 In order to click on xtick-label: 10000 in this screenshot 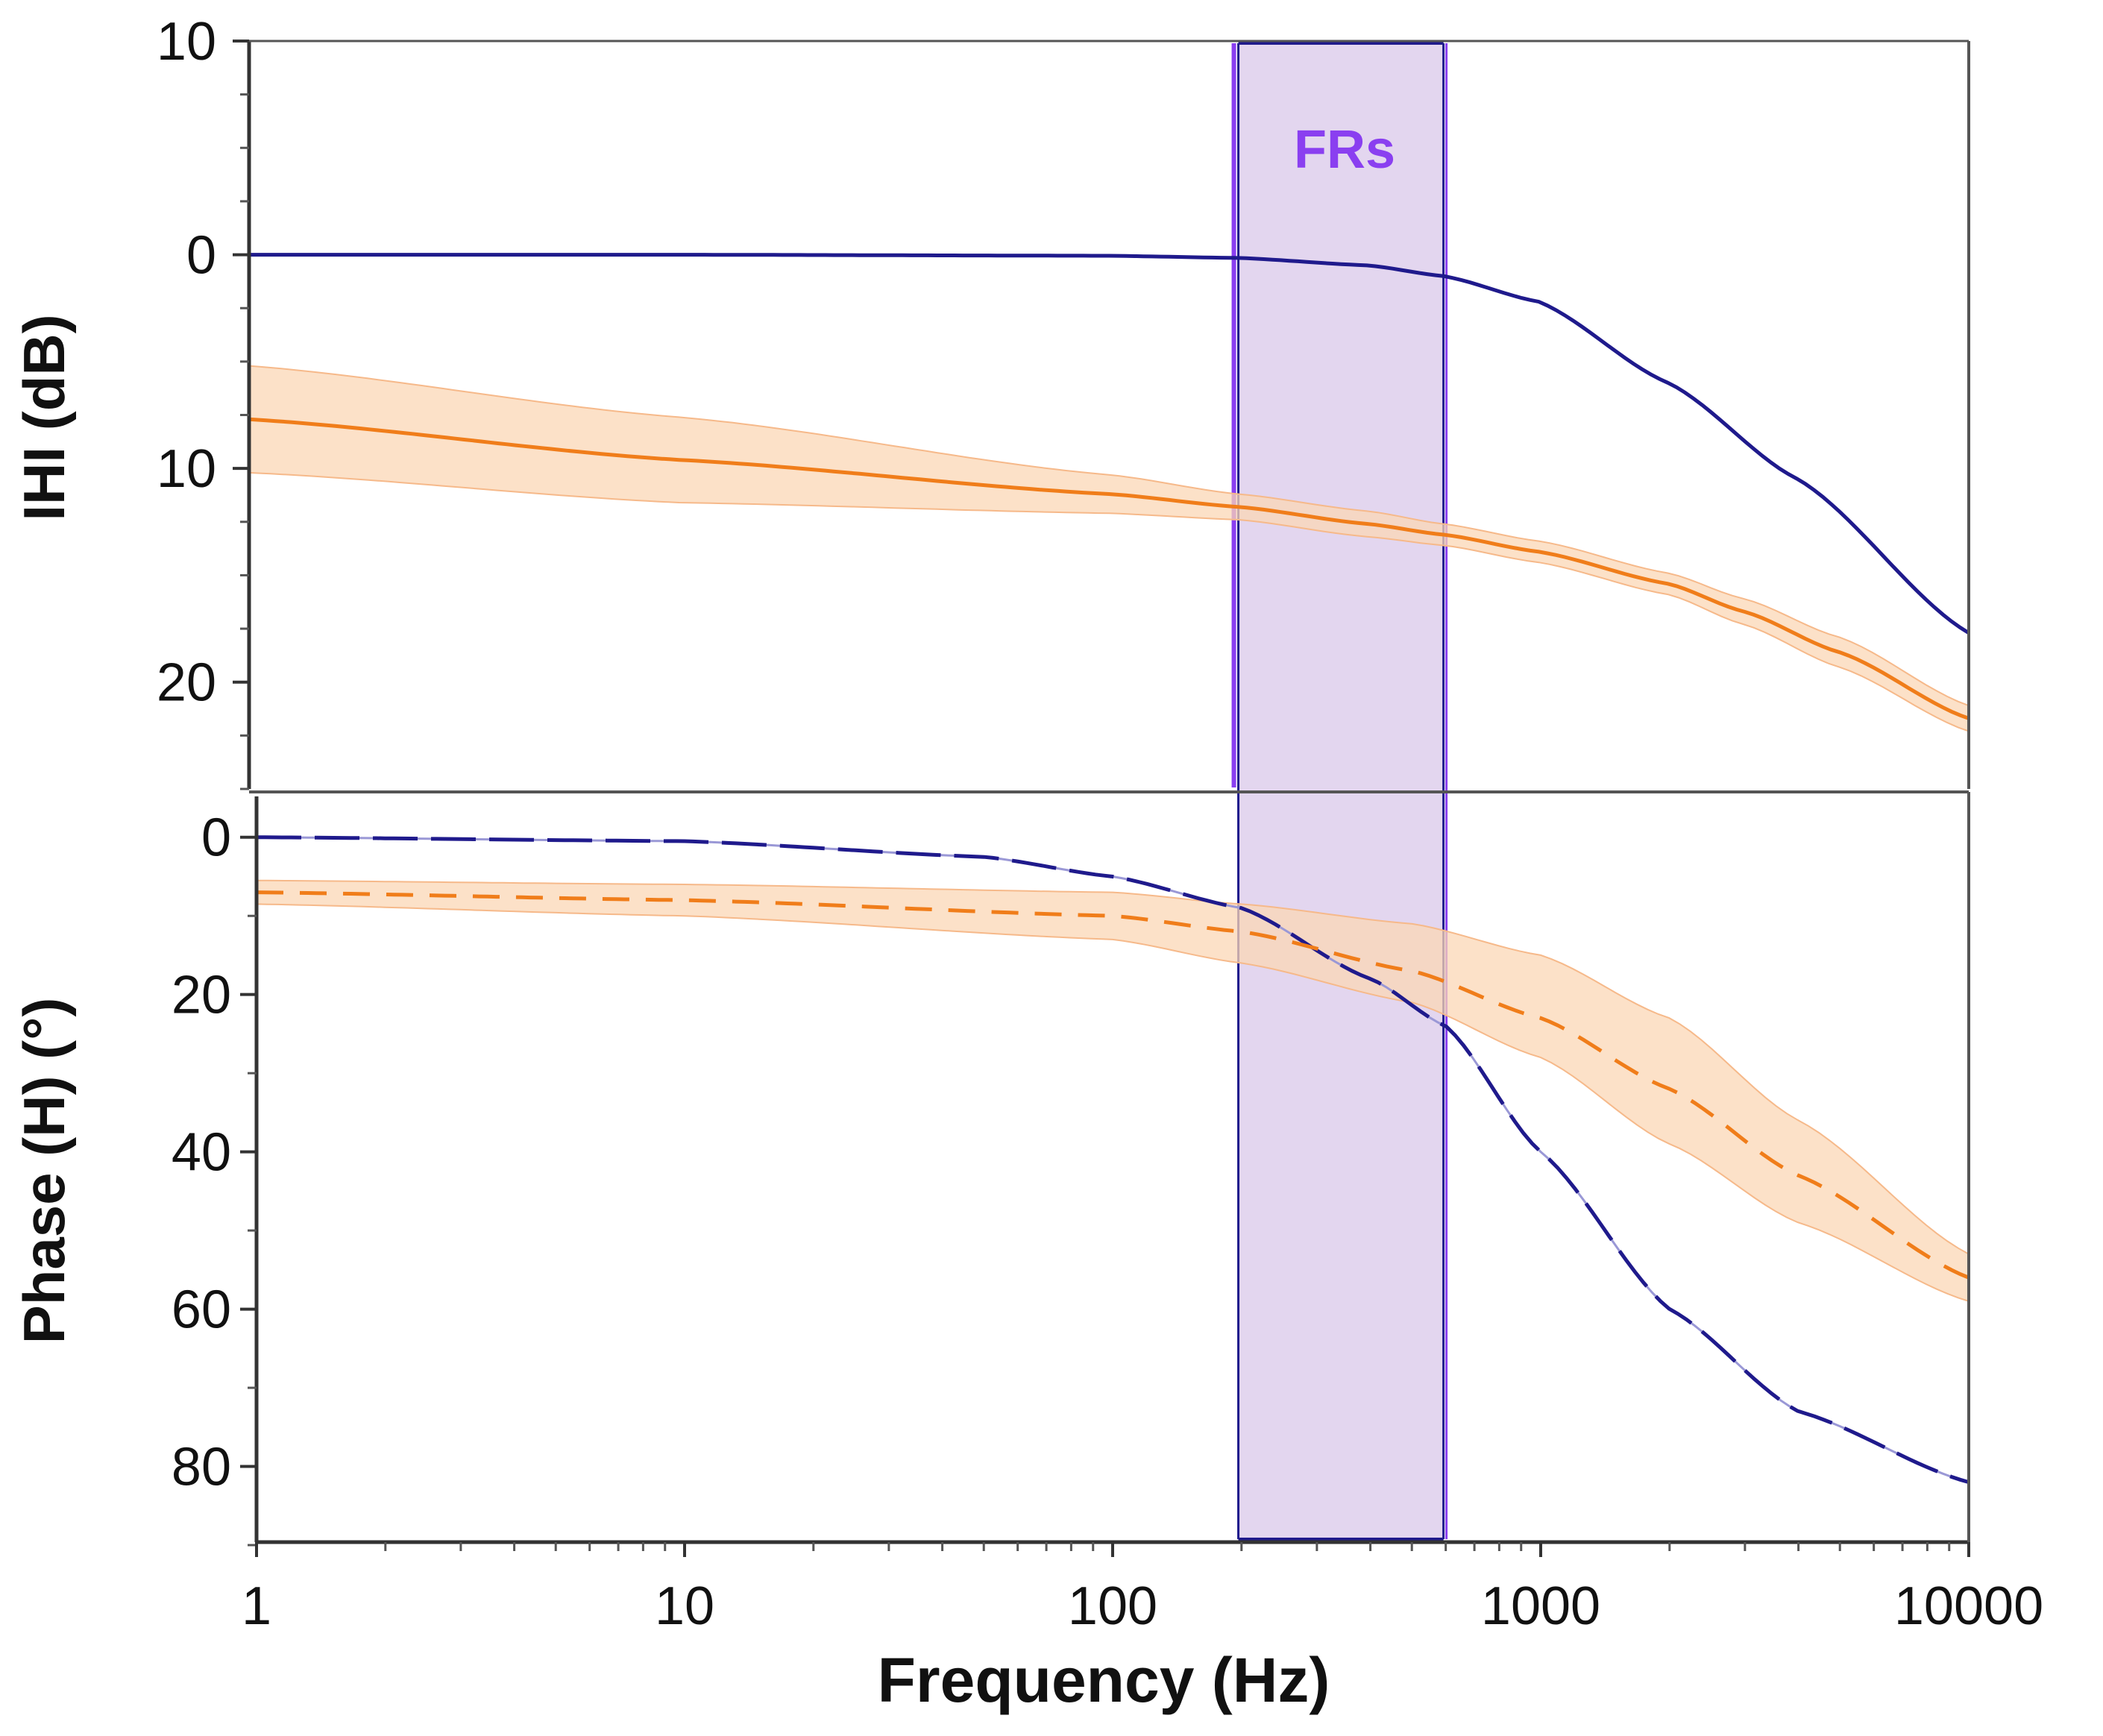, I will do `click(1968, 1606)`.